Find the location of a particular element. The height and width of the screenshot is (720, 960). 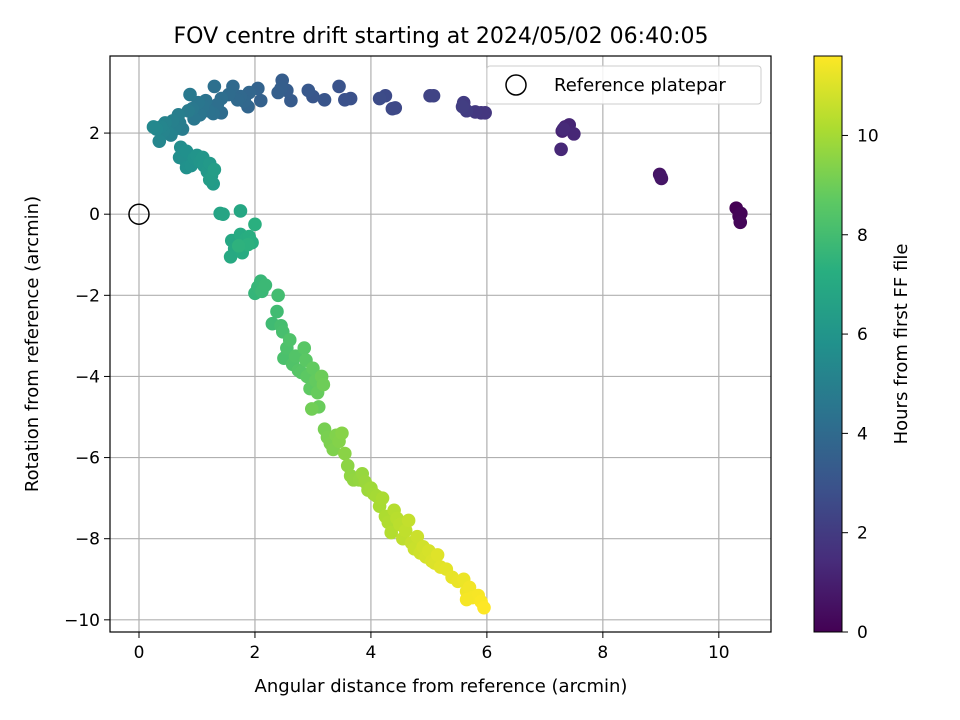

colorbar: 0 2 4 6 8 10 Hours from first FF file is located at coordinates (862, 349).